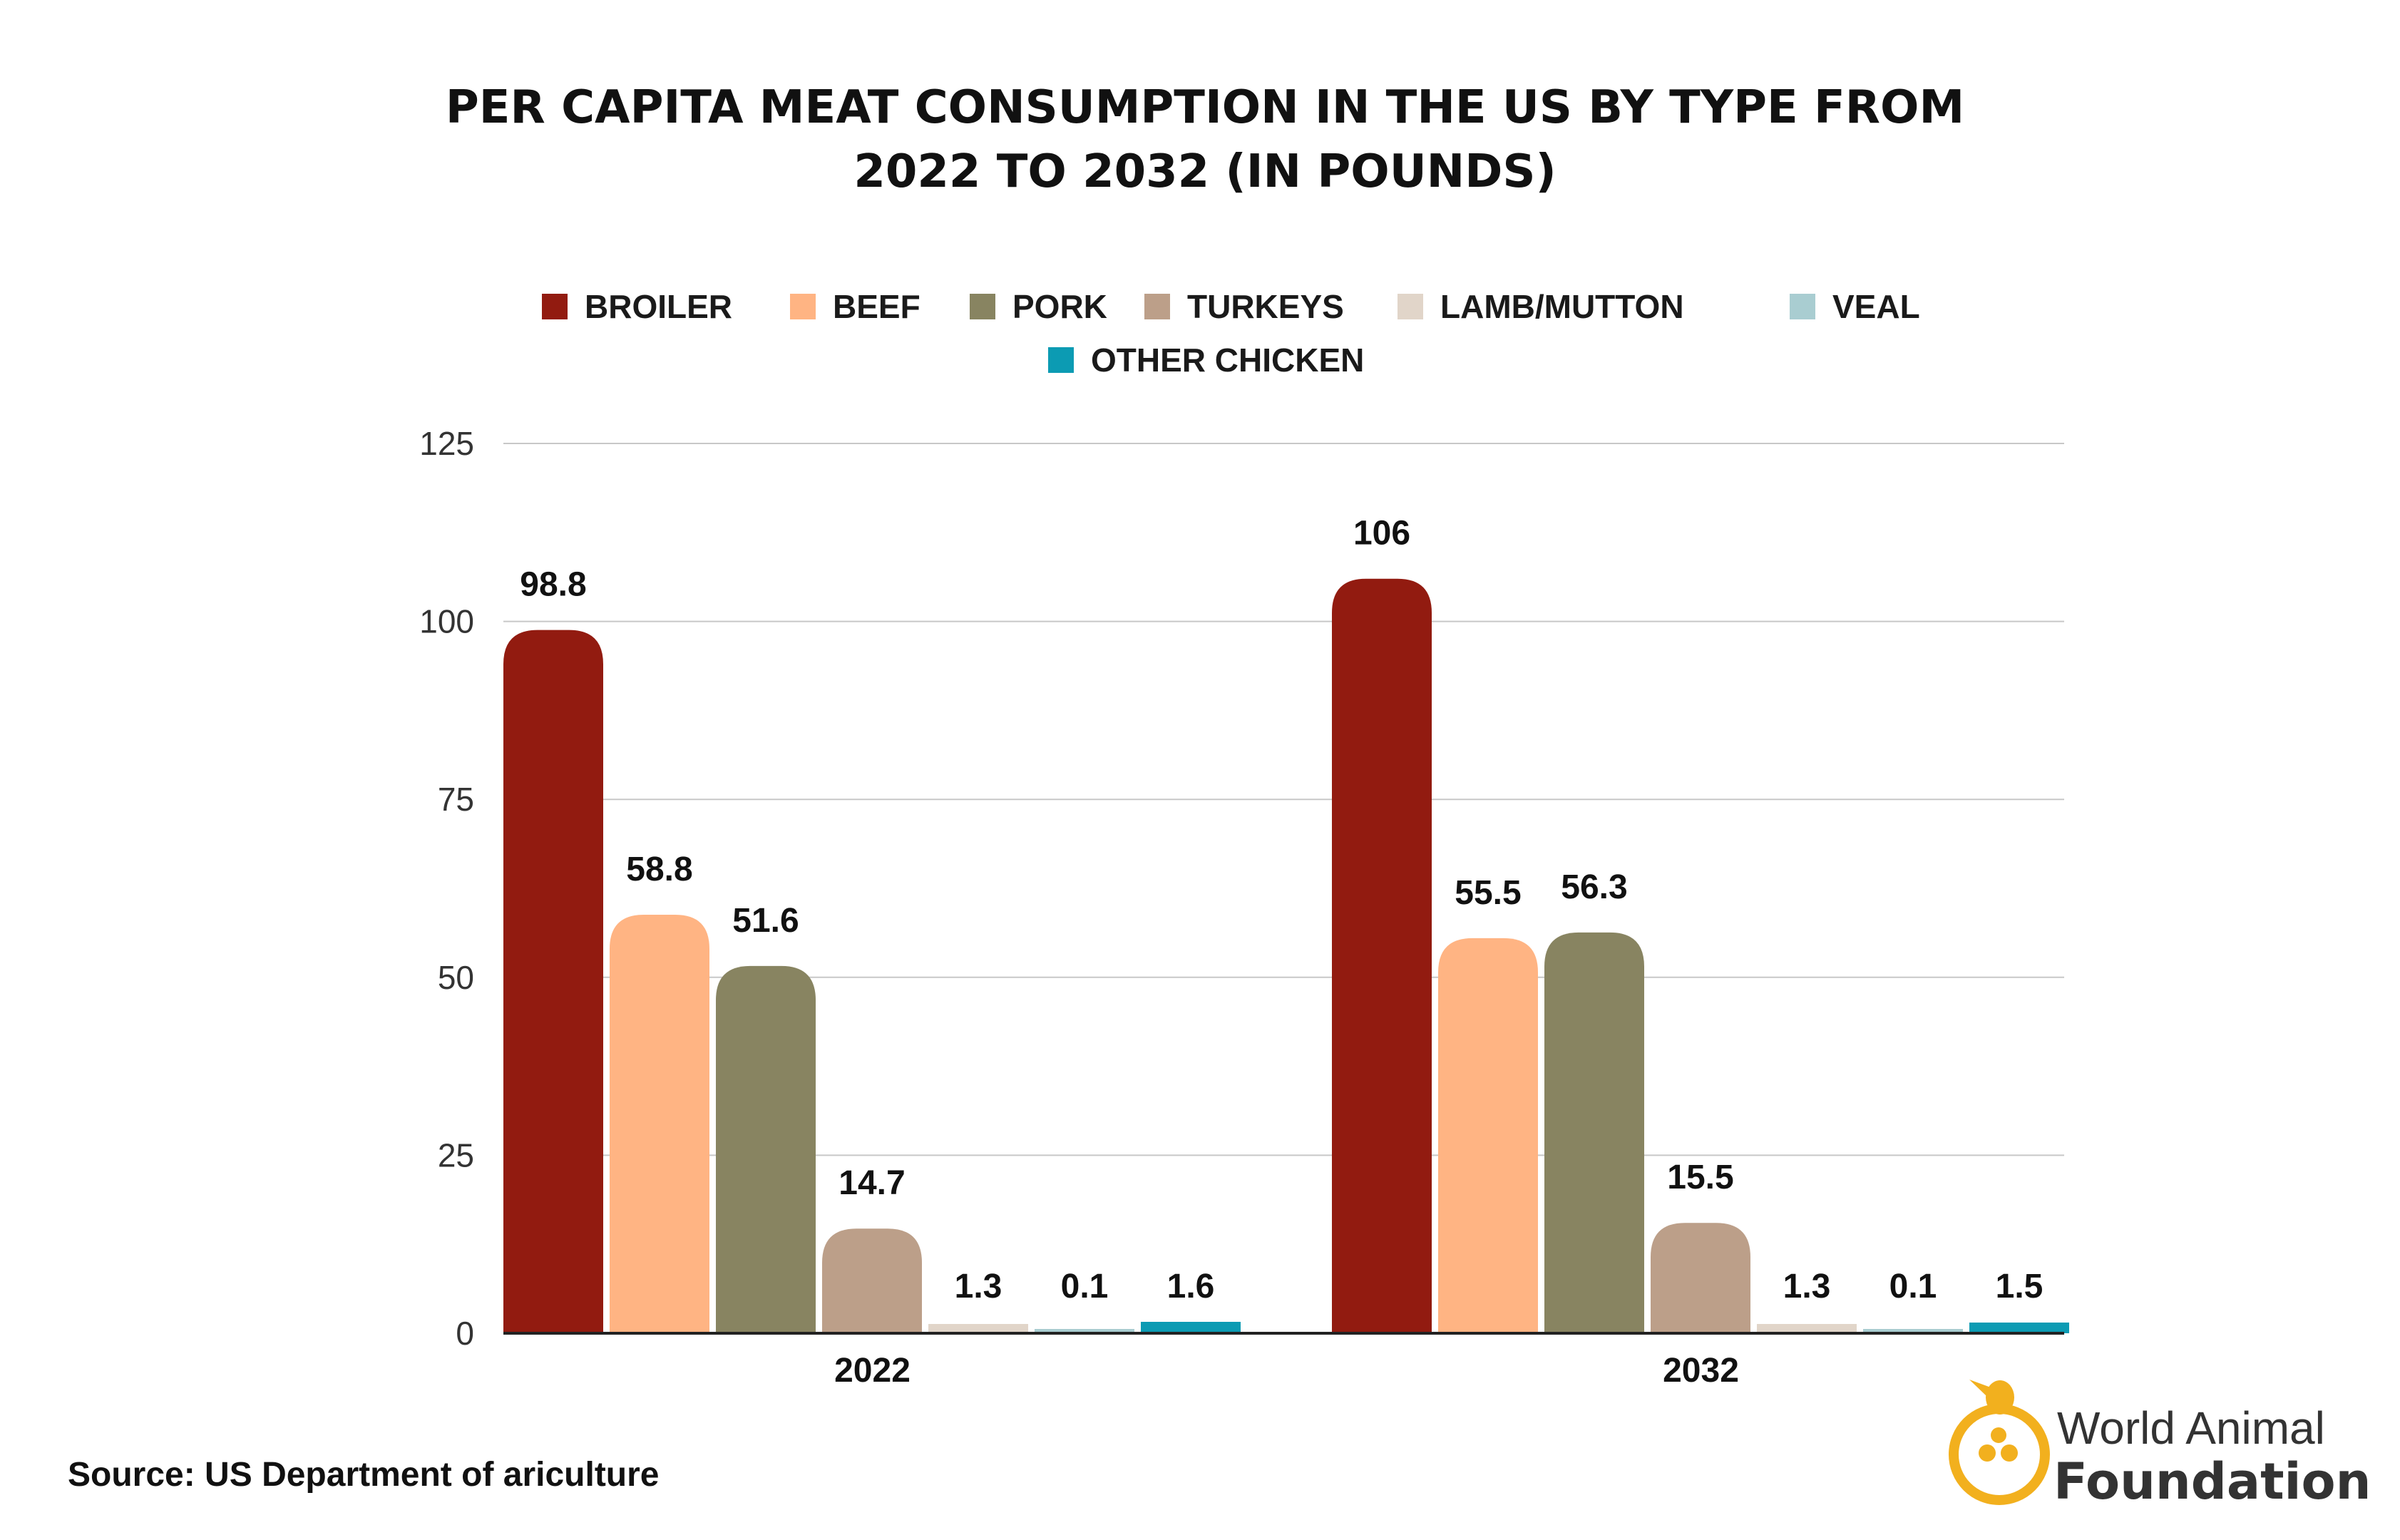 This screenshot has height=1540, width=2400. What do you see at coordinates (2191, 1428) in the screenshot?
I see `brand-name-line-1: World Animal` at bounding box center [2191, 1428].